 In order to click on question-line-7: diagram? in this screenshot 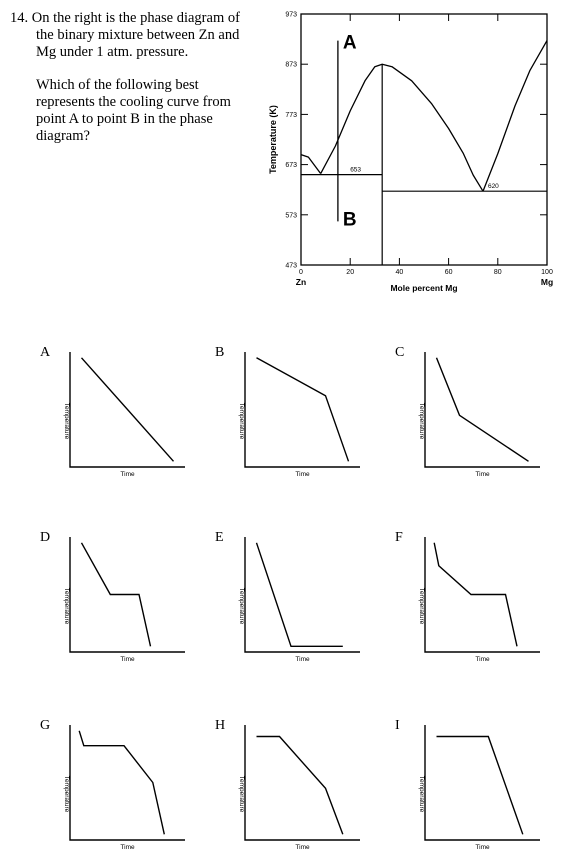, I will do `click(63, 136)`.